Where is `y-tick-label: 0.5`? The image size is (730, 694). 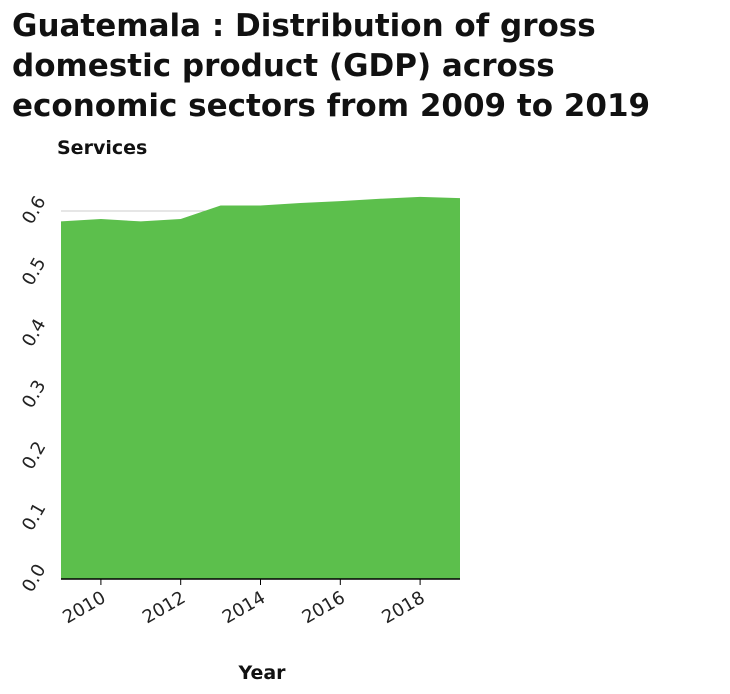 y-tick-label: 0.5 is located at coordinates (34, 271).